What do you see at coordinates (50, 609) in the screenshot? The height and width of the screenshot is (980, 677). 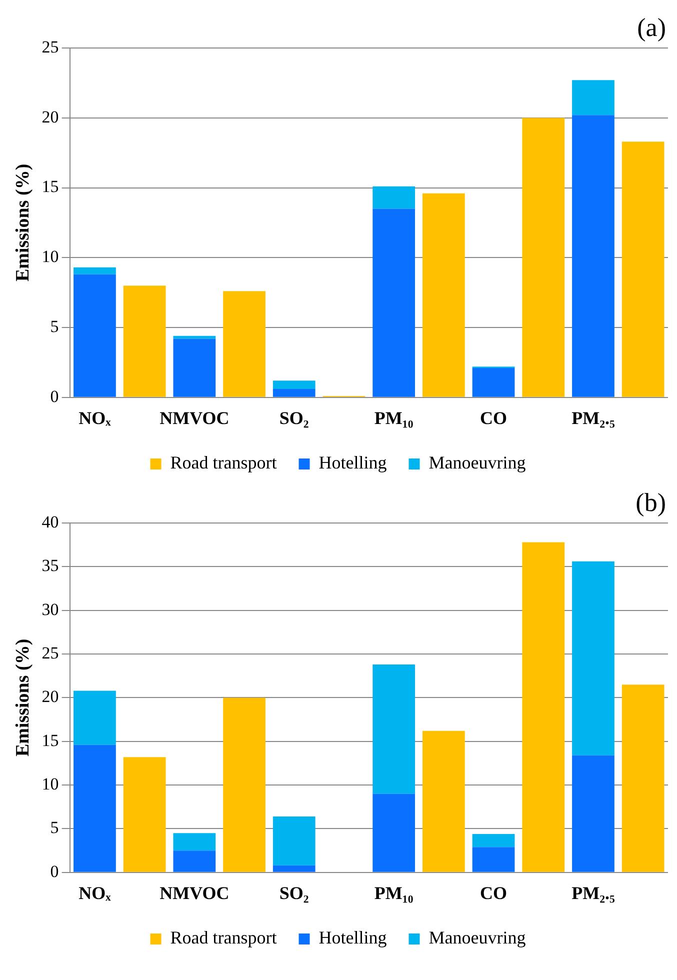 I see `y-tick-label: 30` at bounding box center [50, 609].